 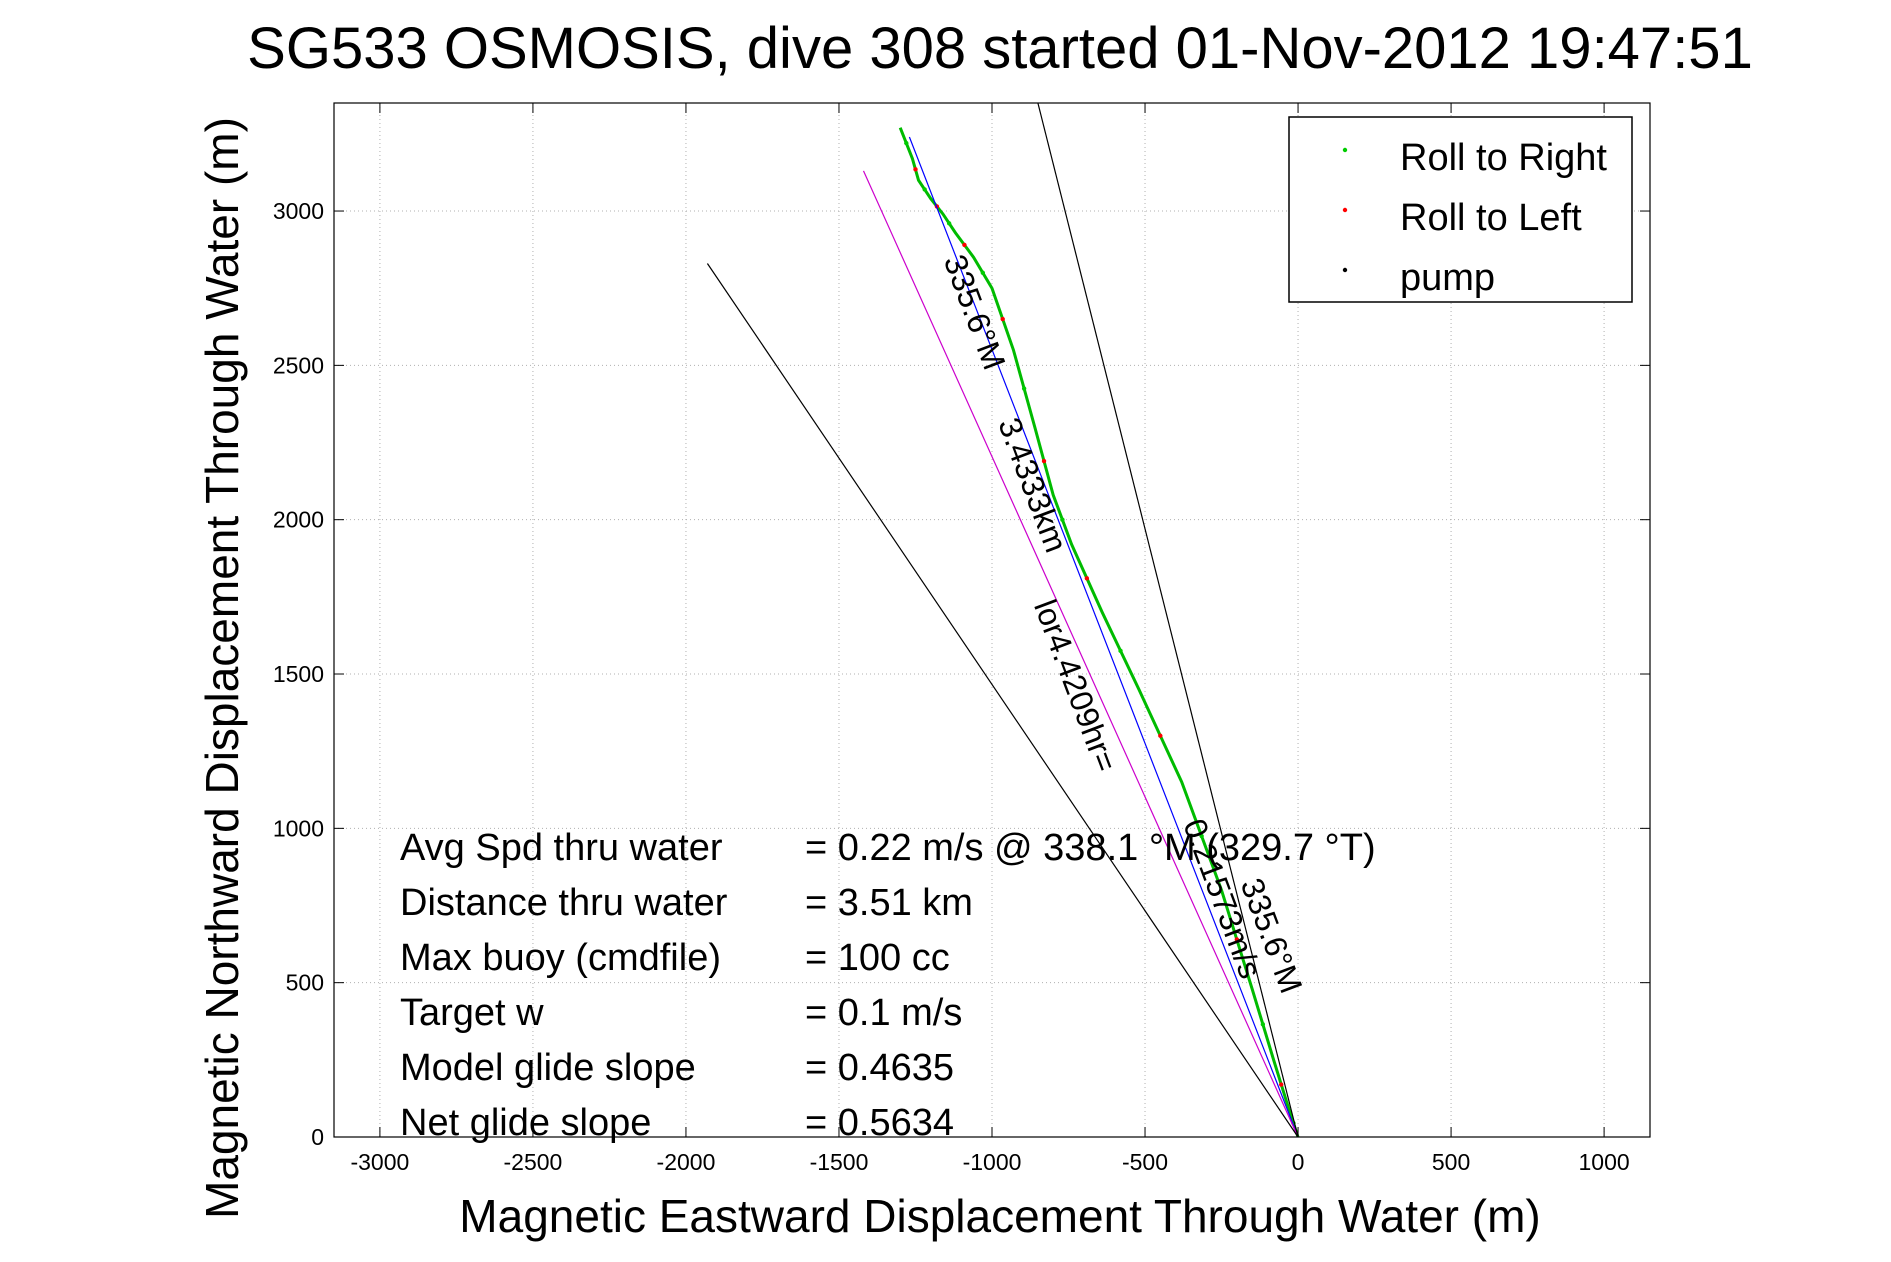 What do you see at coordinates (525, 1123) in the screenshot?
I see `stat-label: Net glide slope` at bounding box center [525, 1123].